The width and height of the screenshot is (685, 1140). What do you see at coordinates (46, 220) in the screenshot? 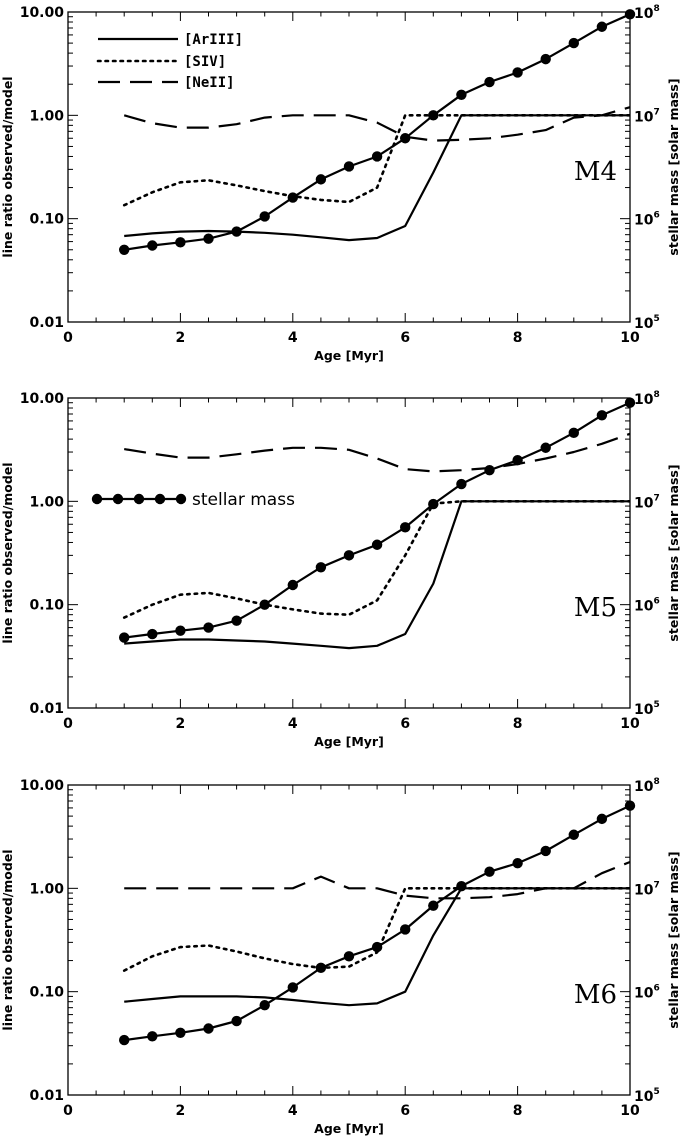
I see `y-tick-label-left: 0.10` at bounding box center [46, 220].